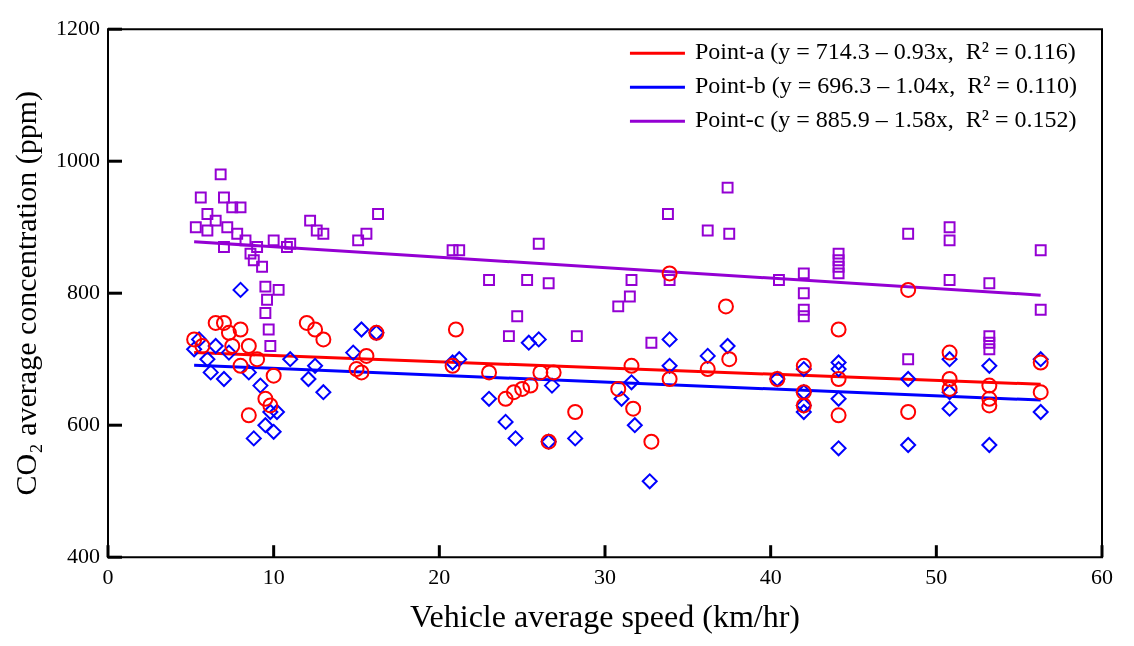  What do you see at coordinates (83, 555) in the screenshot?
I see `y-tick-label: 400` at bounding box center [83, 555].